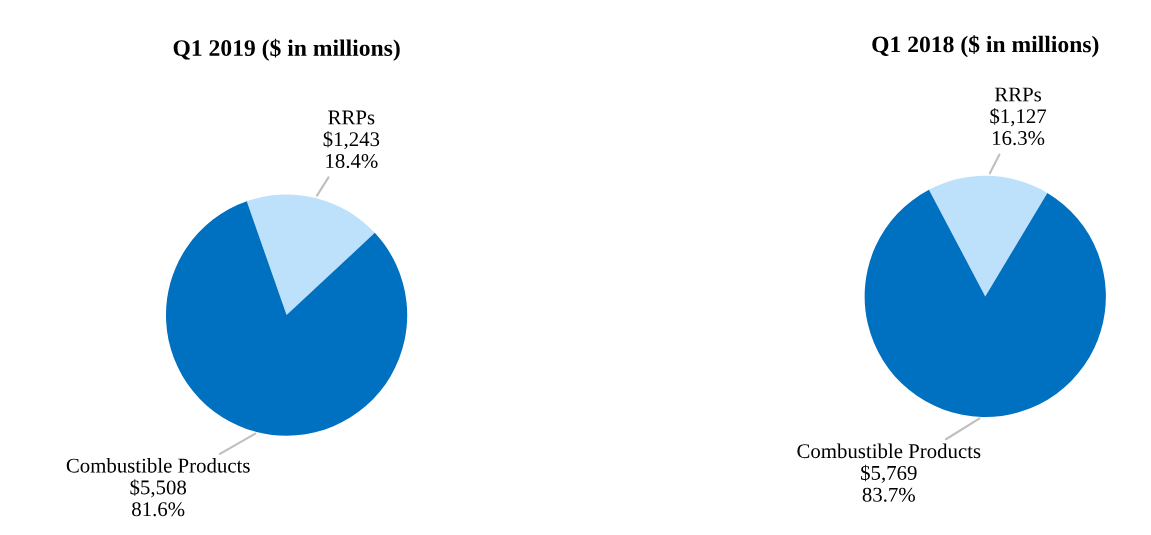 The image size is (1151, 535). Describe the element at coordinates (158, 498) in the screenshot. I see `data-label: $5,508 81.6%` at that location.